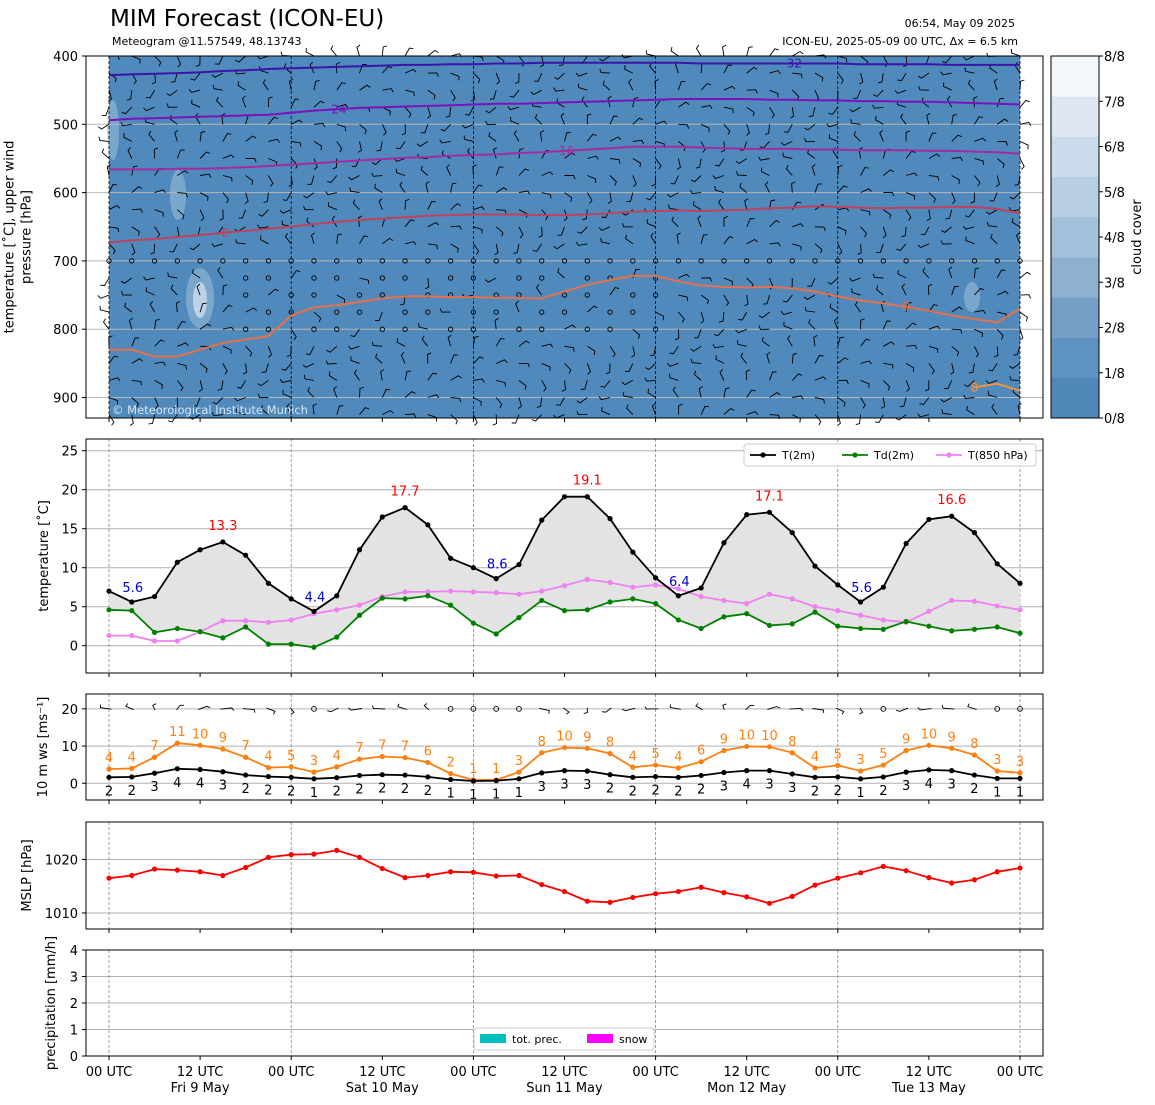  What do you see at coordinates (542, 787) in the screenshot?
I see `mean-wind-value-label: 3` at bounding box center [542, 787].